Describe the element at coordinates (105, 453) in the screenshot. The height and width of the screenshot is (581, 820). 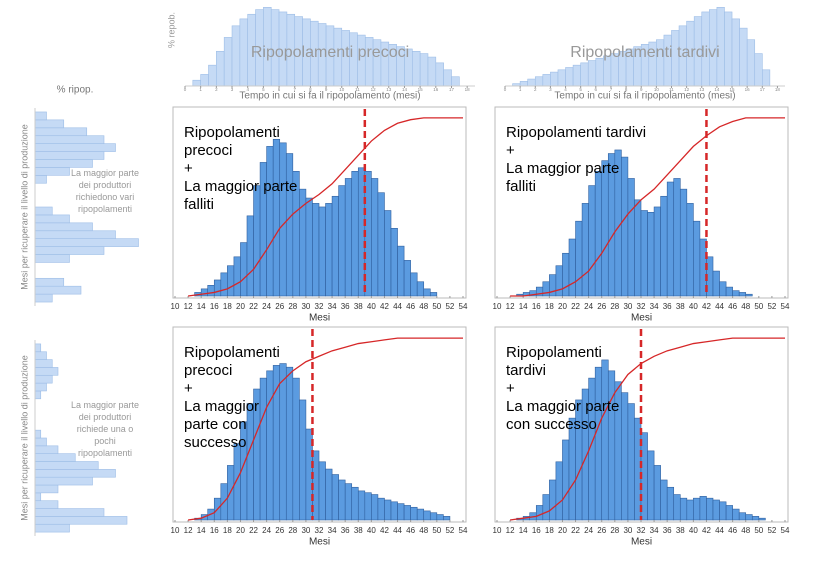
I see `note-line: ripopolamenti` at that location.